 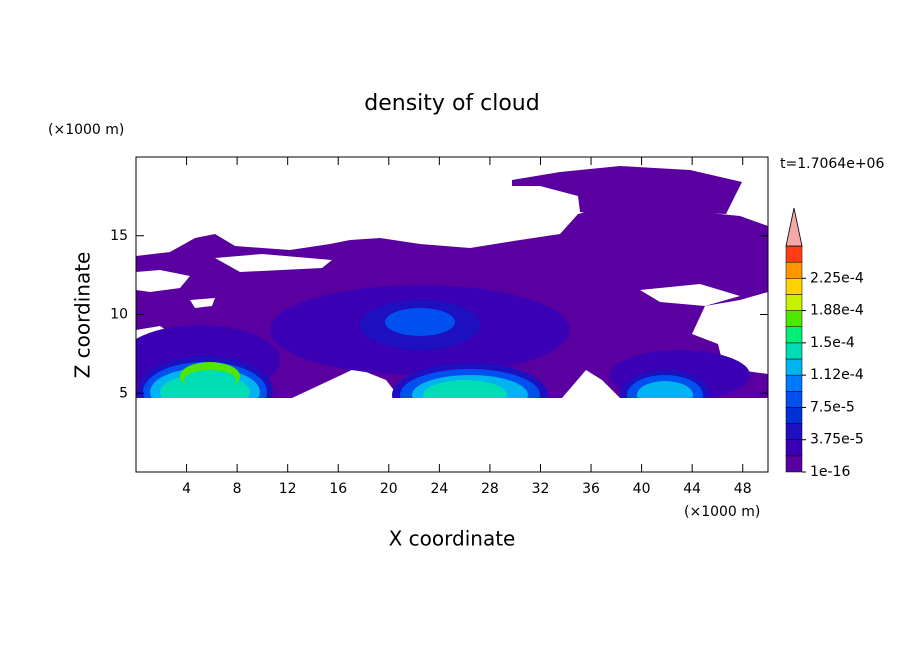 What do you see at coordinates (837, 278) in the screenshot?
I see `colorbar-label: 2.25e-4` at bounding box center [837, 278].